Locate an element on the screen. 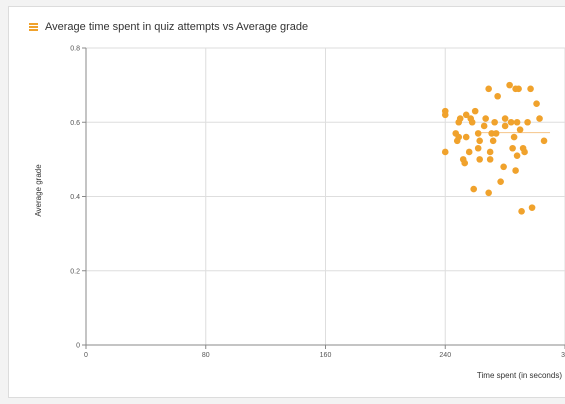  y-tick-label: 0.6 is located at coordinates (75, 123).